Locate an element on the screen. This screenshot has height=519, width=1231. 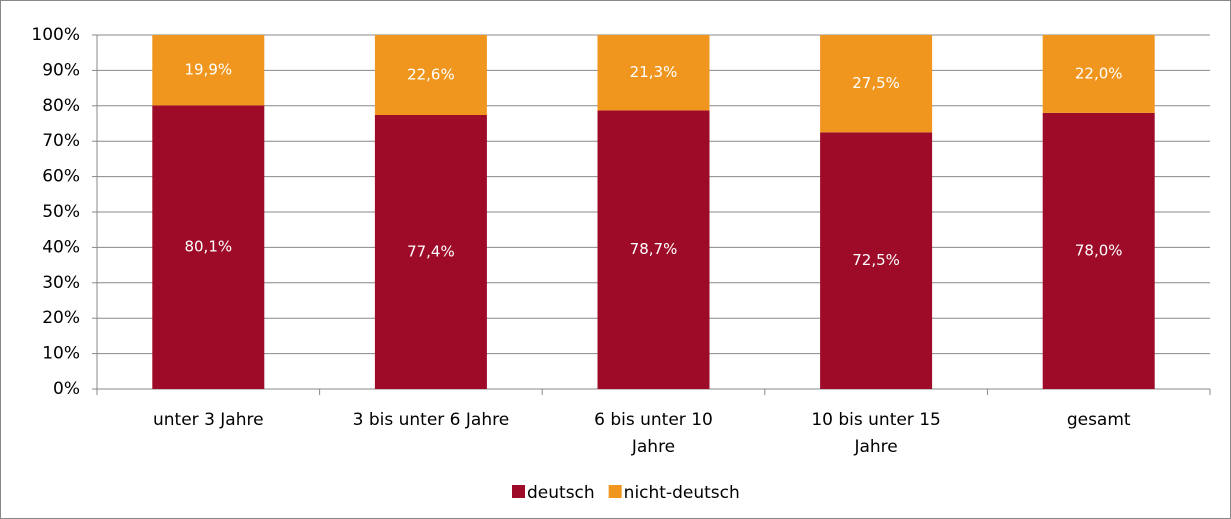
x-tick-label: gesamt is located at coordinates (1099, 420).